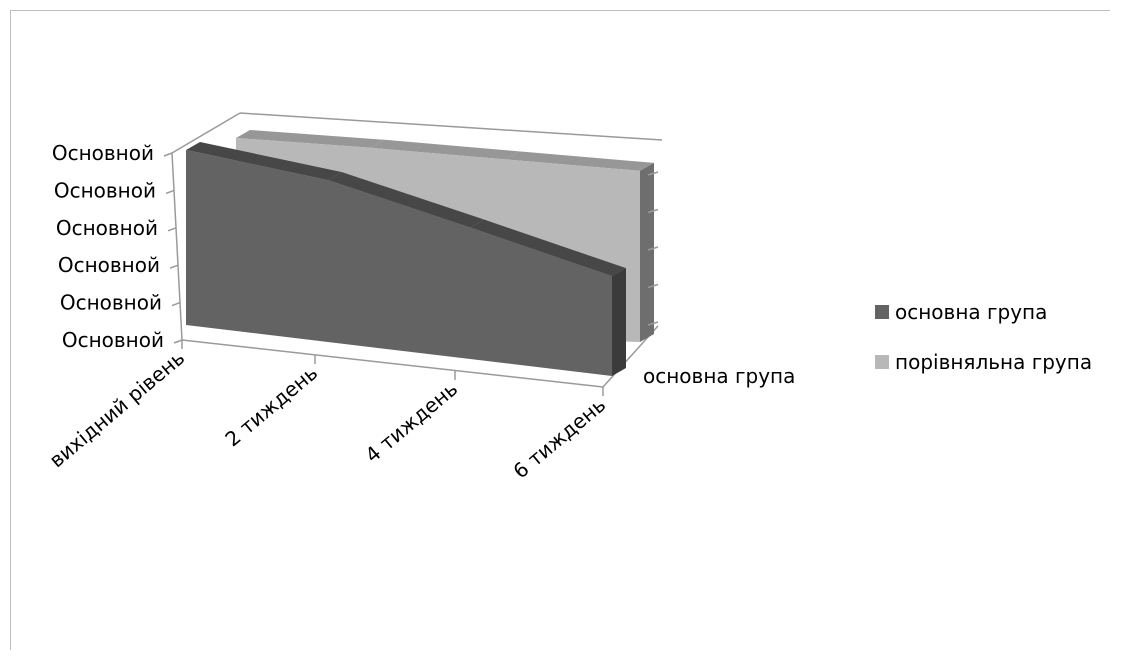 Image resolution: width=1121 pixels, height=657 pixels. What do you see at coordinates (271, 405) in the screenshot?
I see `x-tick-label: 2 тиждень` at bounding box center [271, 405].